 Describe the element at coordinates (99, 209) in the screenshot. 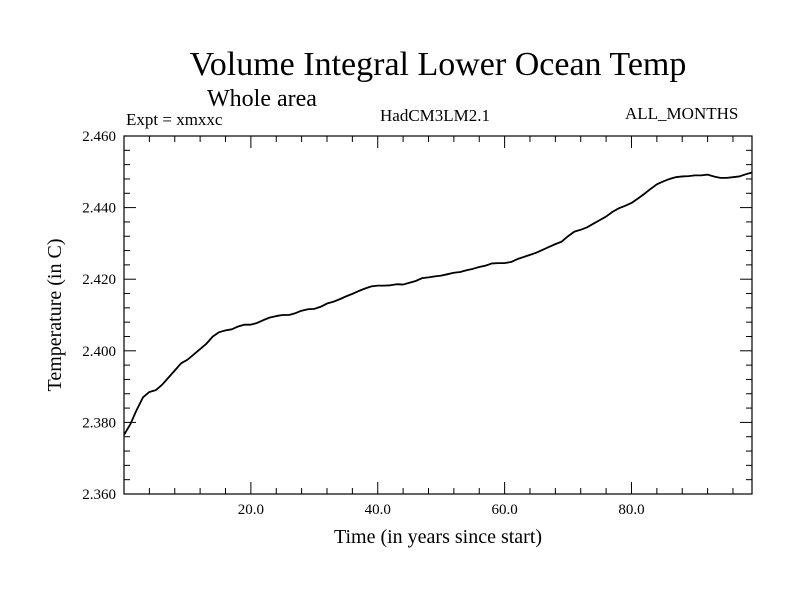

I see `y-tick-label: 2.440` at that location.